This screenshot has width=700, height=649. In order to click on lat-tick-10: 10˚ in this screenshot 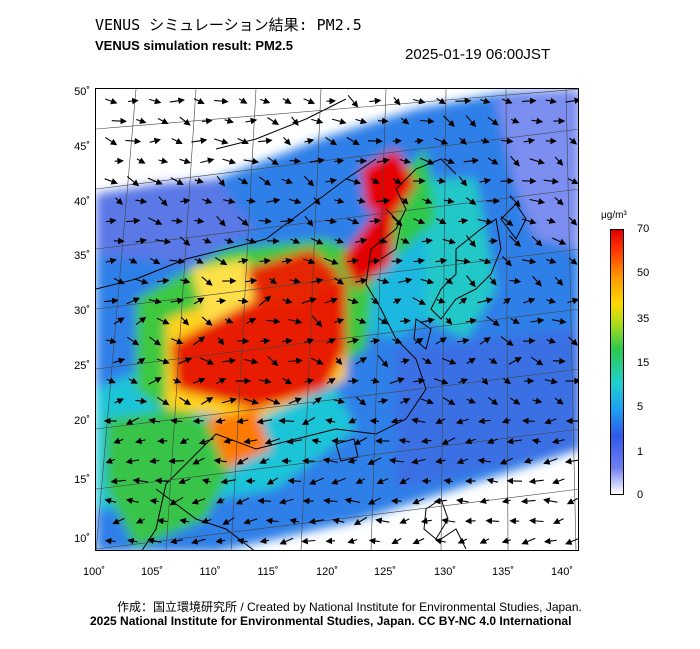, I will do `click(82, 539)`.